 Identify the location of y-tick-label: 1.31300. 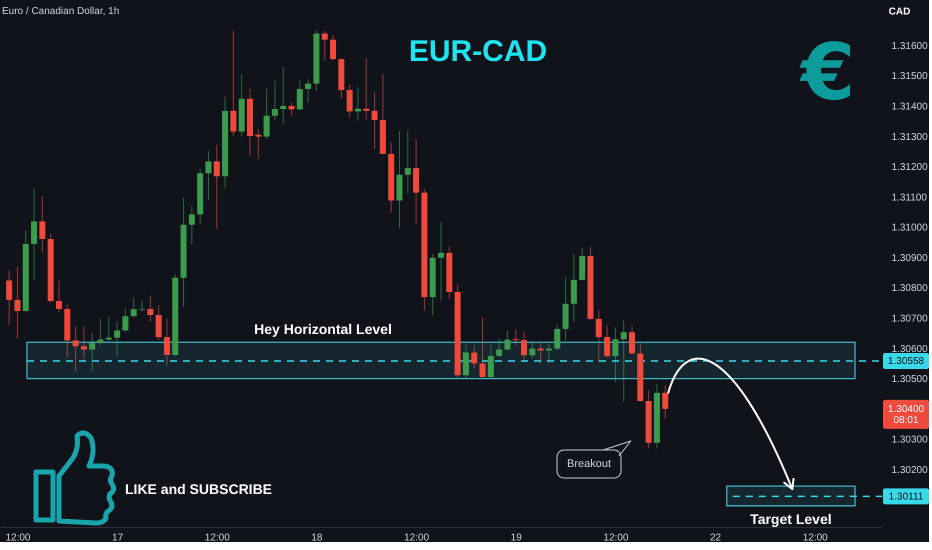
(910, 137).